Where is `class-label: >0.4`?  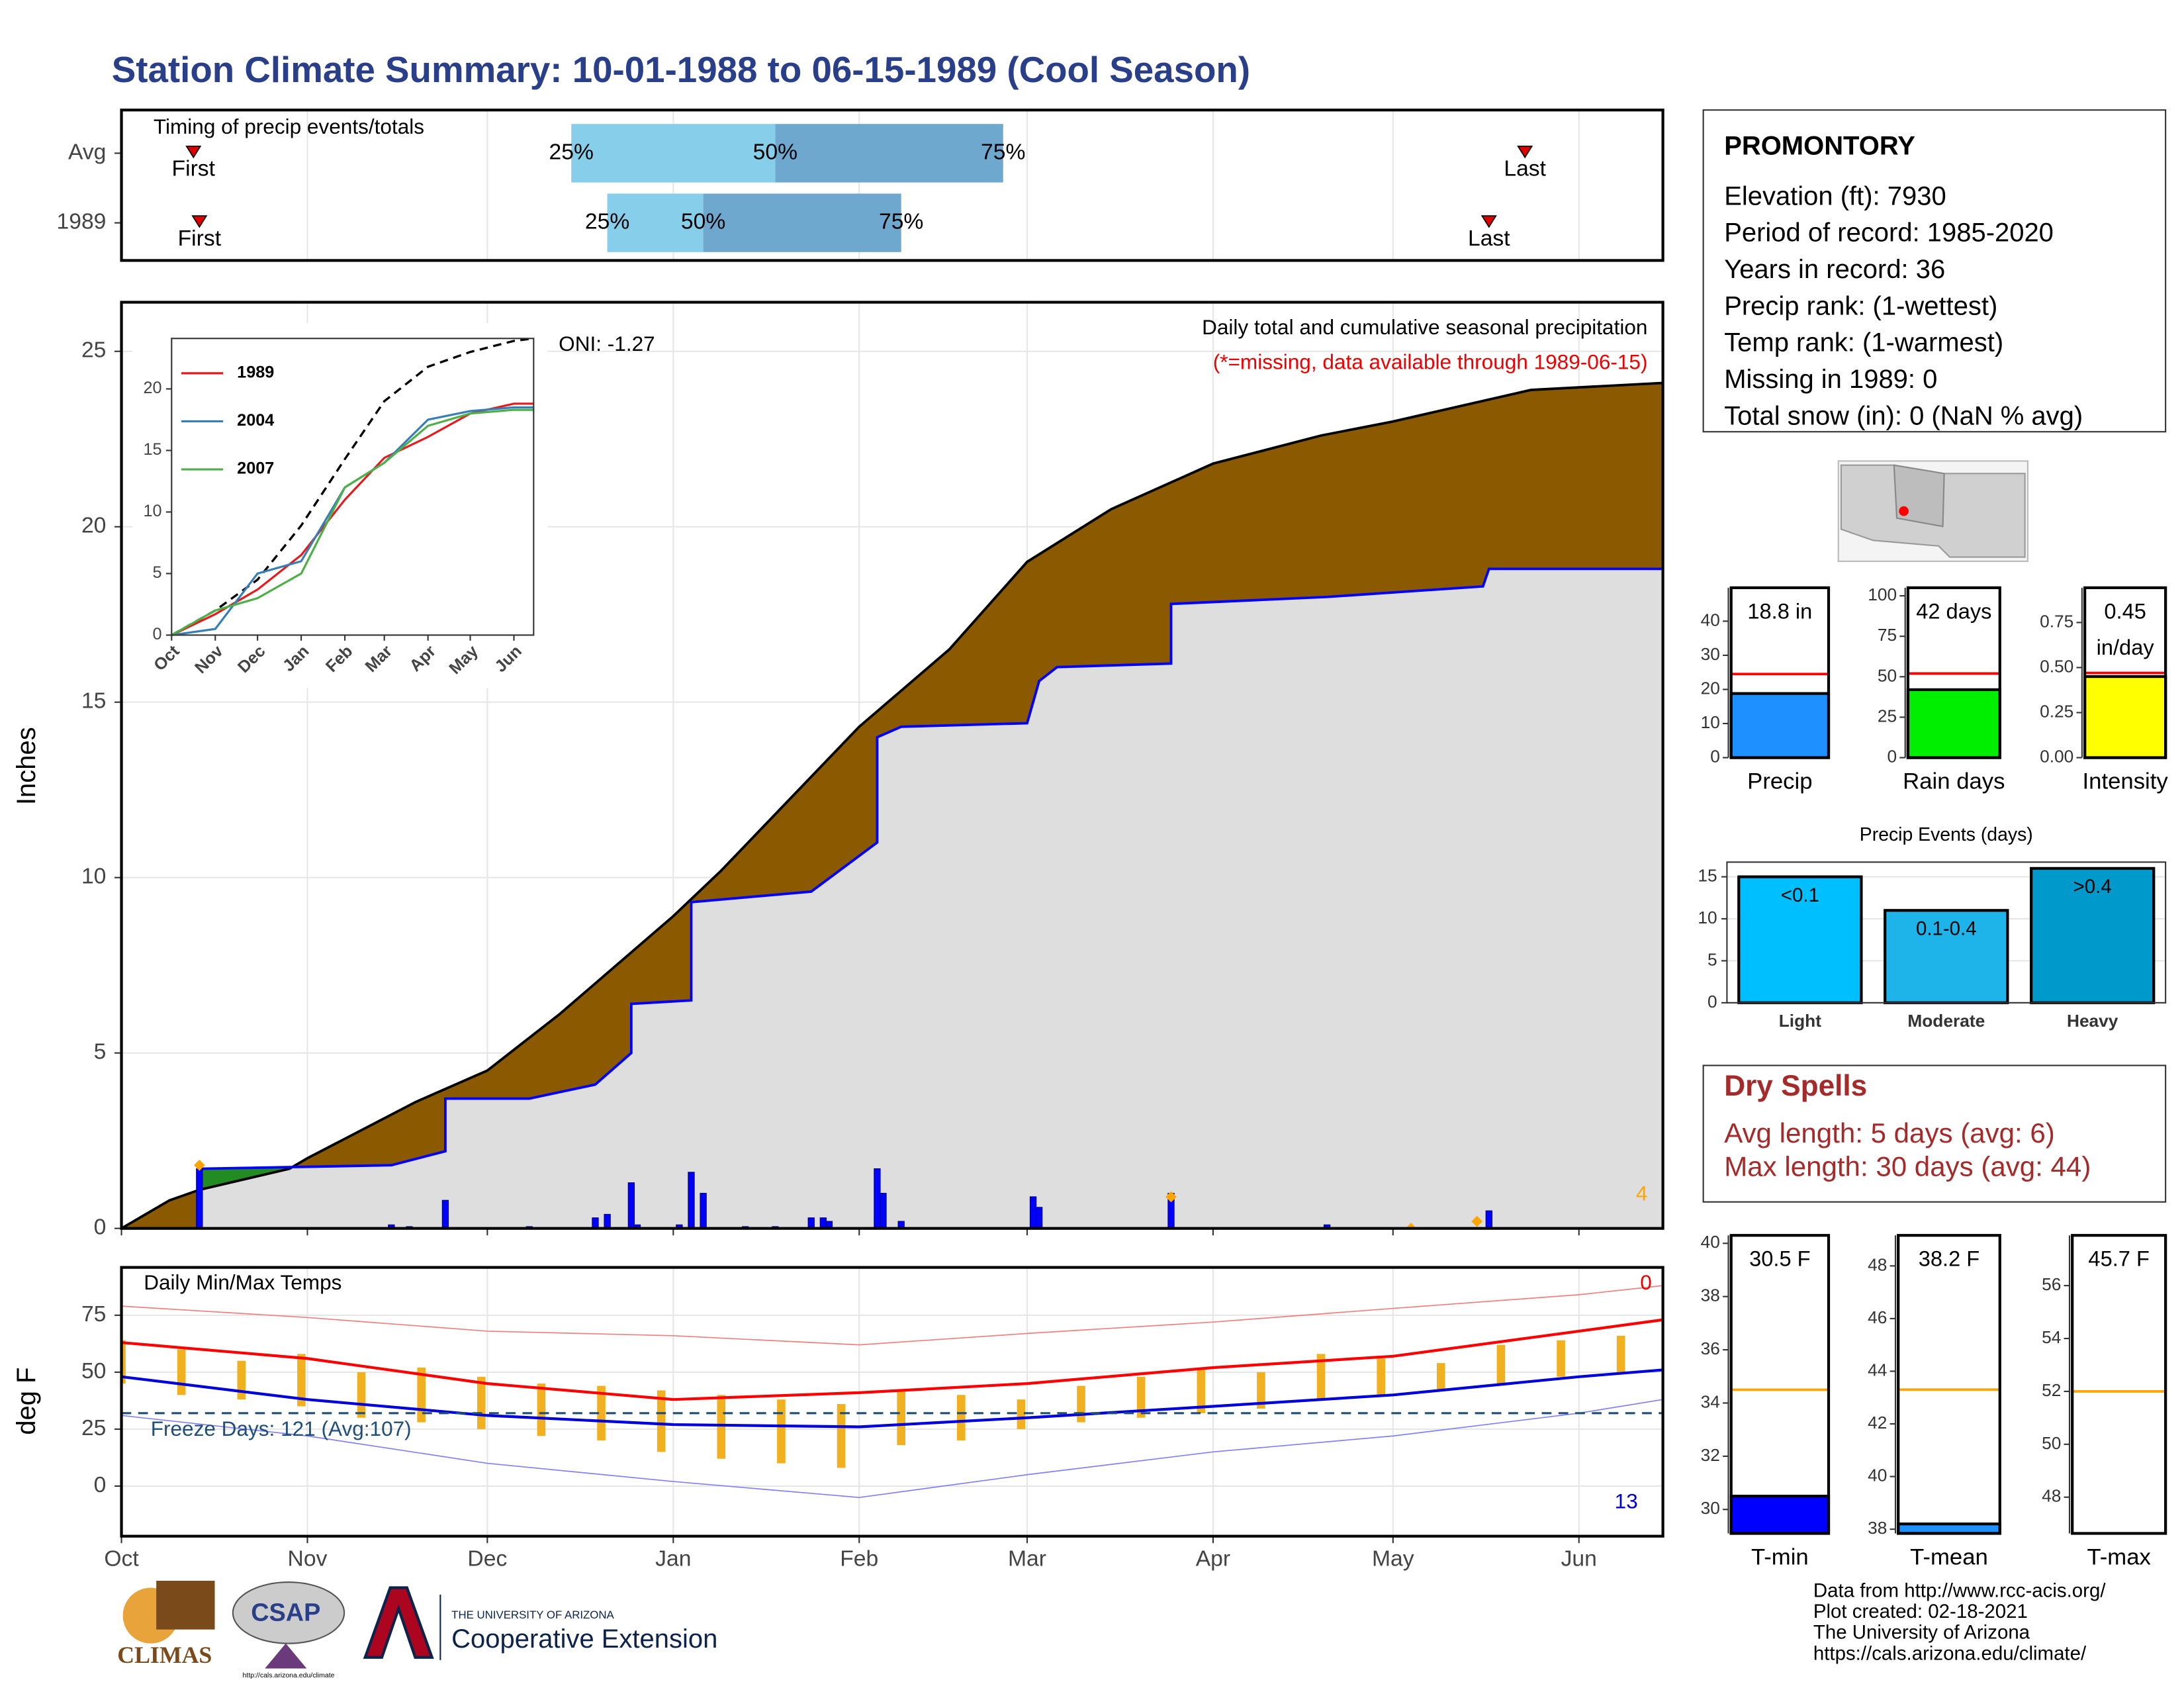
class-label: >0.4 is located at coordinates (2092, 887).